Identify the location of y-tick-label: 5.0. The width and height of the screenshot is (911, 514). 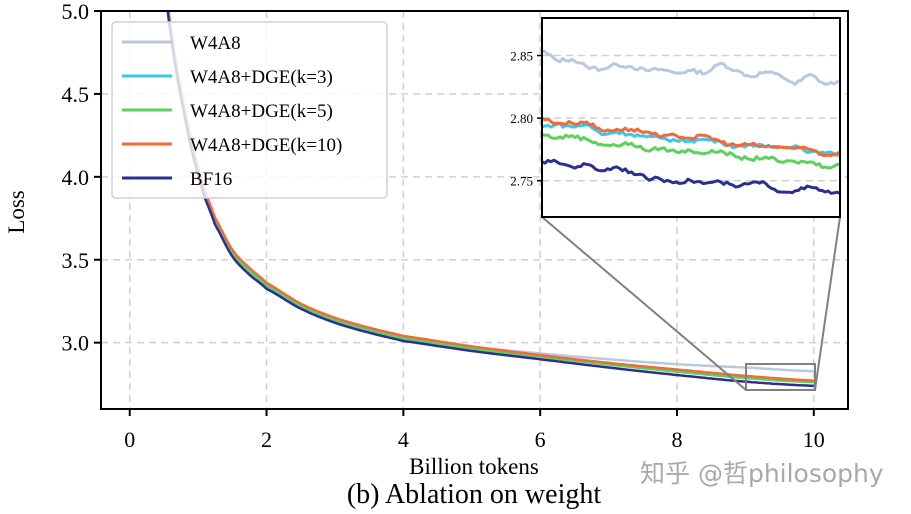
(76, 12).